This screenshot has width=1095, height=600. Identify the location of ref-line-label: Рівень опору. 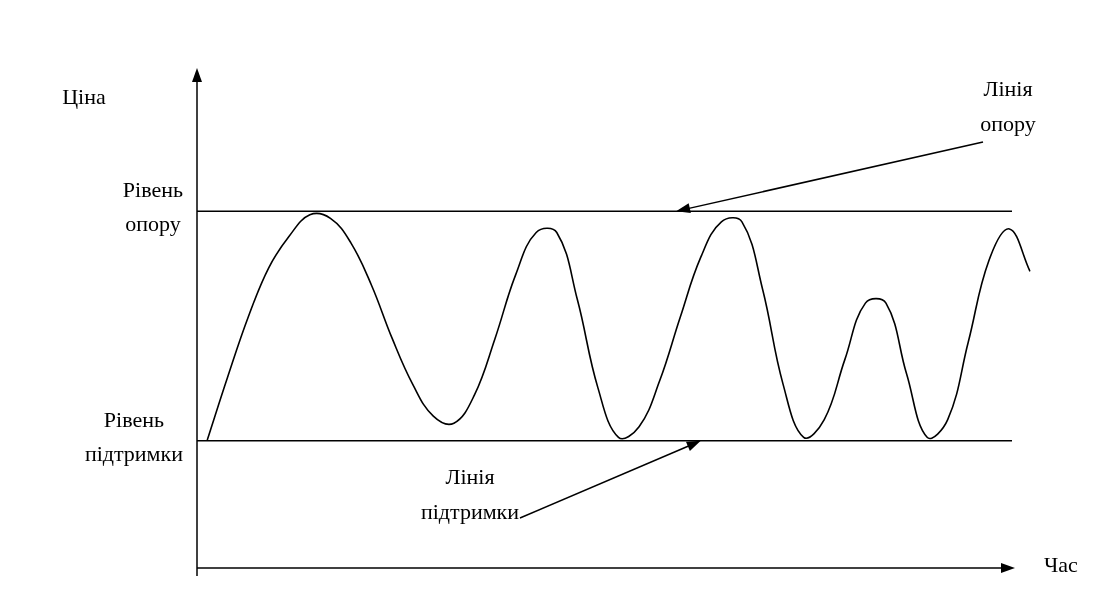
(152, 207).